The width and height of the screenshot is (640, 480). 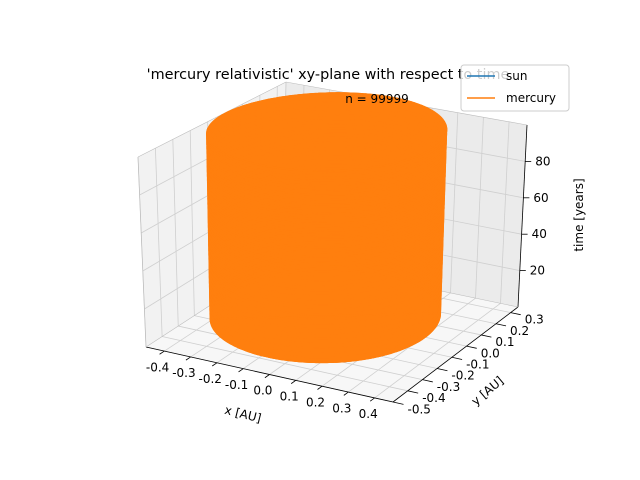 What do you see at coordinates (462, 376) in the screenshot?
I see `y-tick-label: -0.2` at bounding box center [462, 376].